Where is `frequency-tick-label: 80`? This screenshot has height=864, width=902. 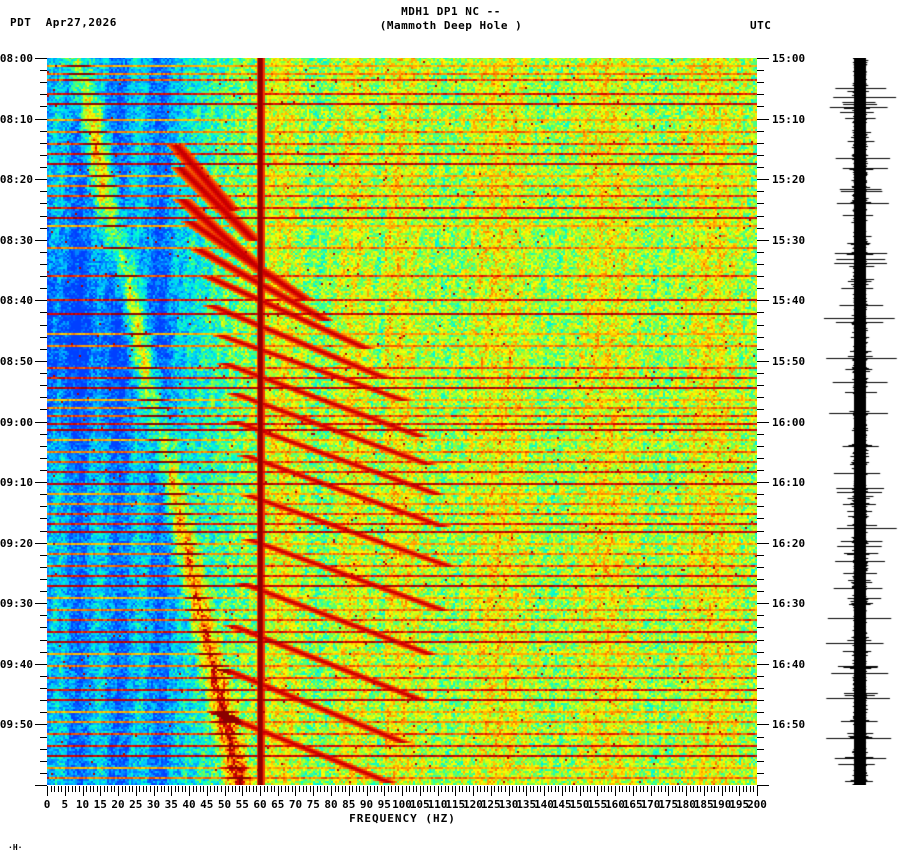
frequency-tick-label: 80 is located at coordinates (331, 804).